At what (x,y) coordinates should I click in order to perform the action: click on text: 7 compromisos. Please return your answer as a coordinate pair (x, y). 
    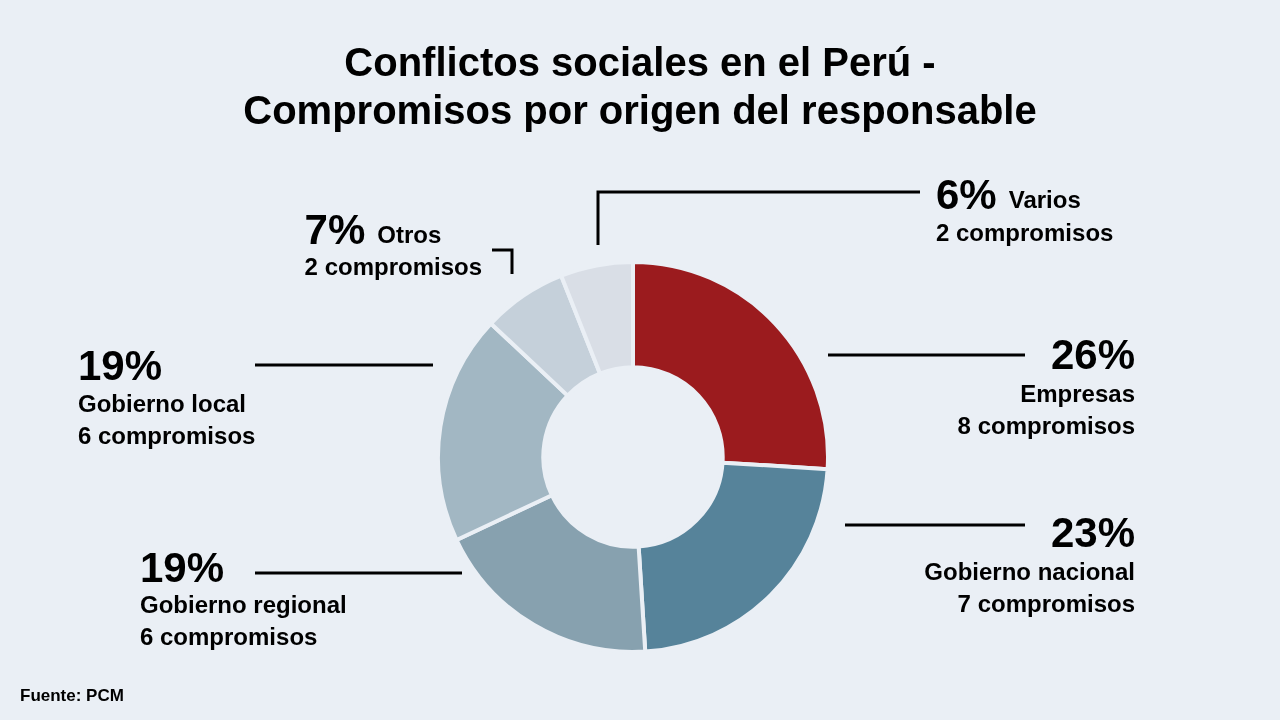
    Looking at the image, I should click on (1046, 603).